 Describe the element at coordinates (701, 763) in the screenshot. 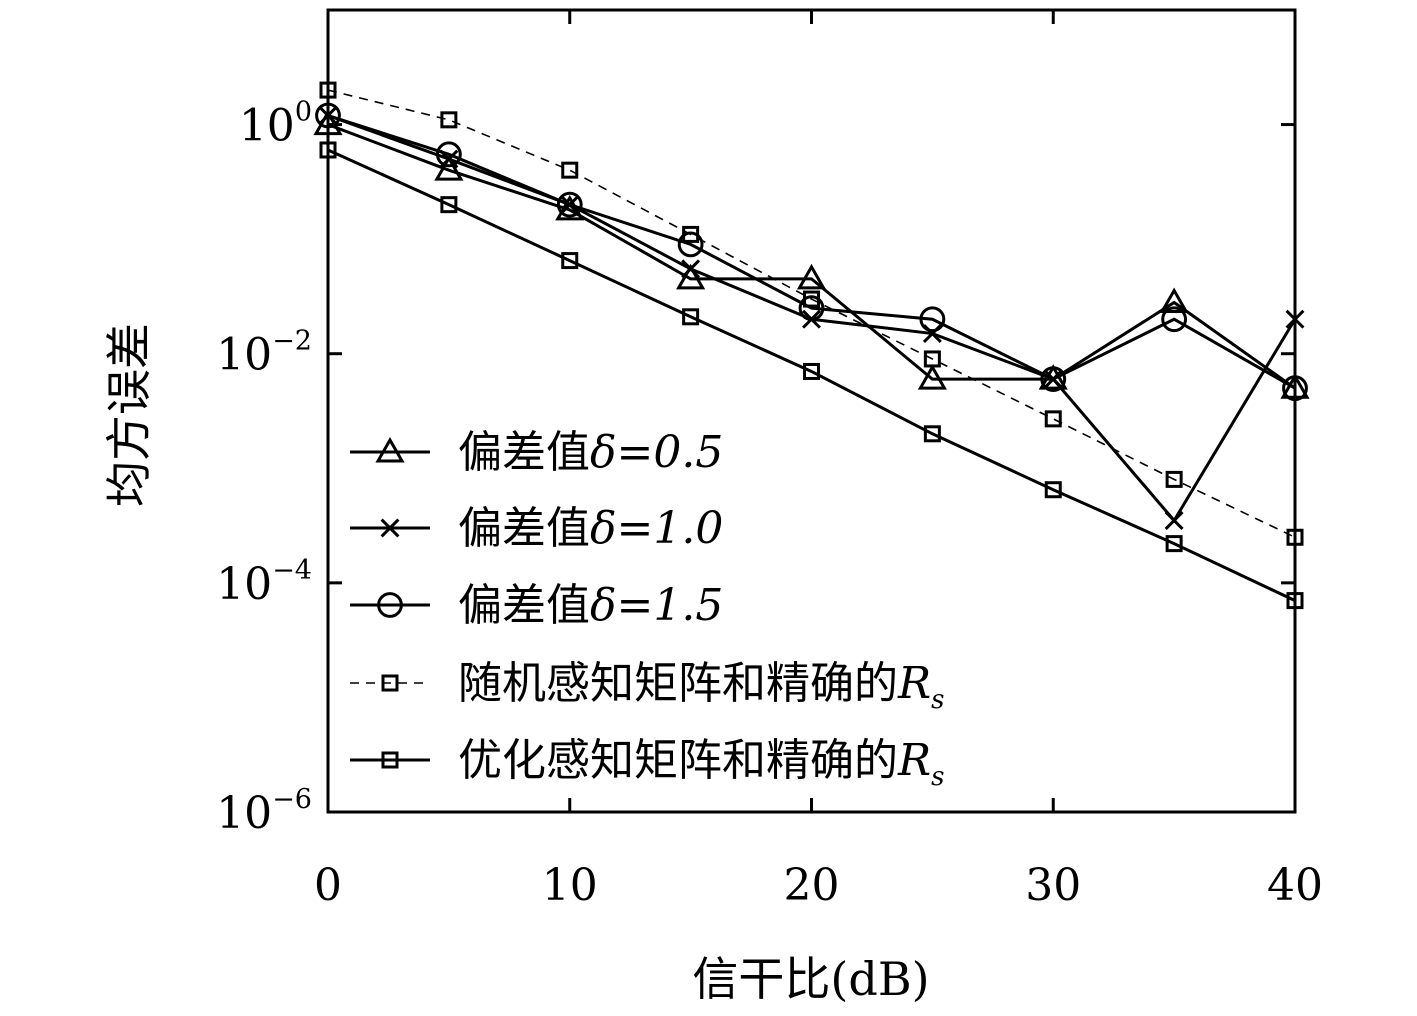

I see `legend-label: 优化感知矩阵和精确的Rs` at that location.